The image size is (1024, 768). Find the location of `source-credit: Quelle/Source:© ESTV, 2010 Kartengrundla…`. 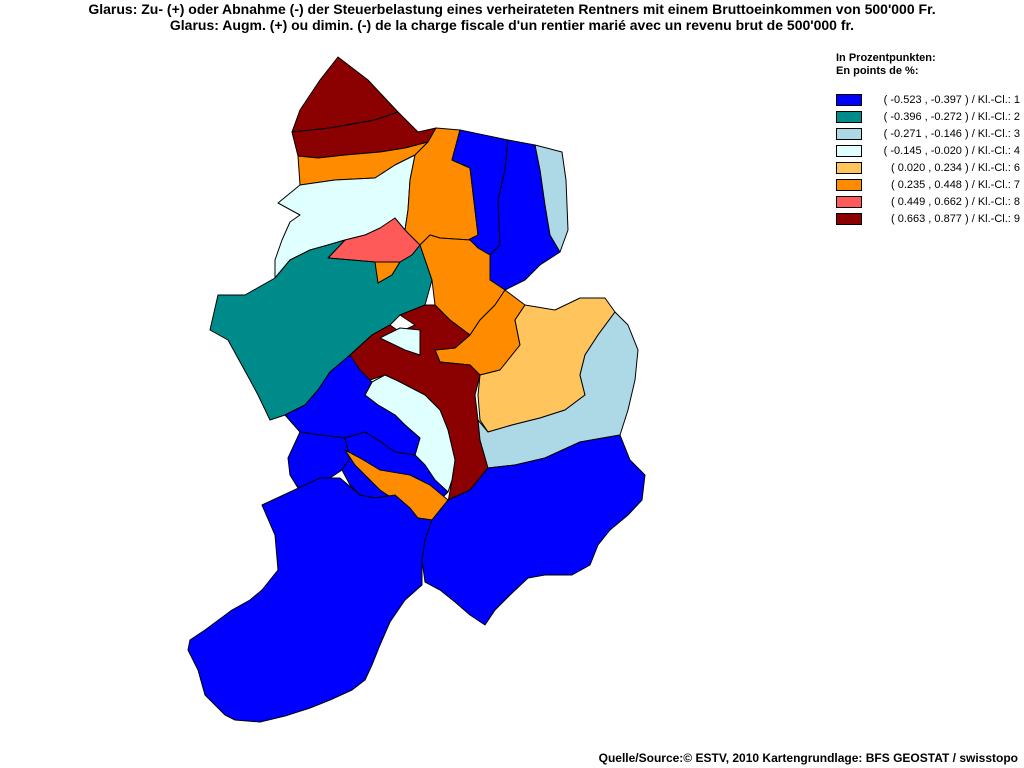

source-credit: Quelle/Source:© ESTV, 2010 Kartengrundla… is located at coordinates (808, 758).